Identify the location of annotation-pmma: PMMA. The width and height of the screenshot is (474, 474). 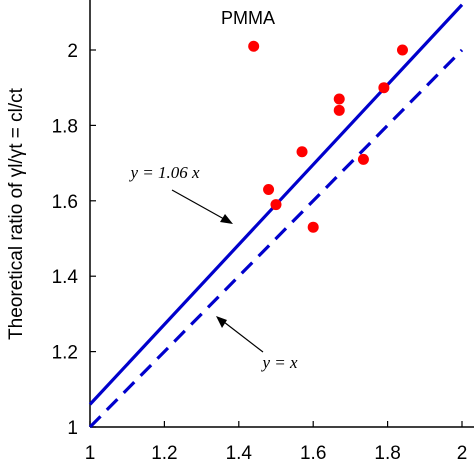
(248, 18).